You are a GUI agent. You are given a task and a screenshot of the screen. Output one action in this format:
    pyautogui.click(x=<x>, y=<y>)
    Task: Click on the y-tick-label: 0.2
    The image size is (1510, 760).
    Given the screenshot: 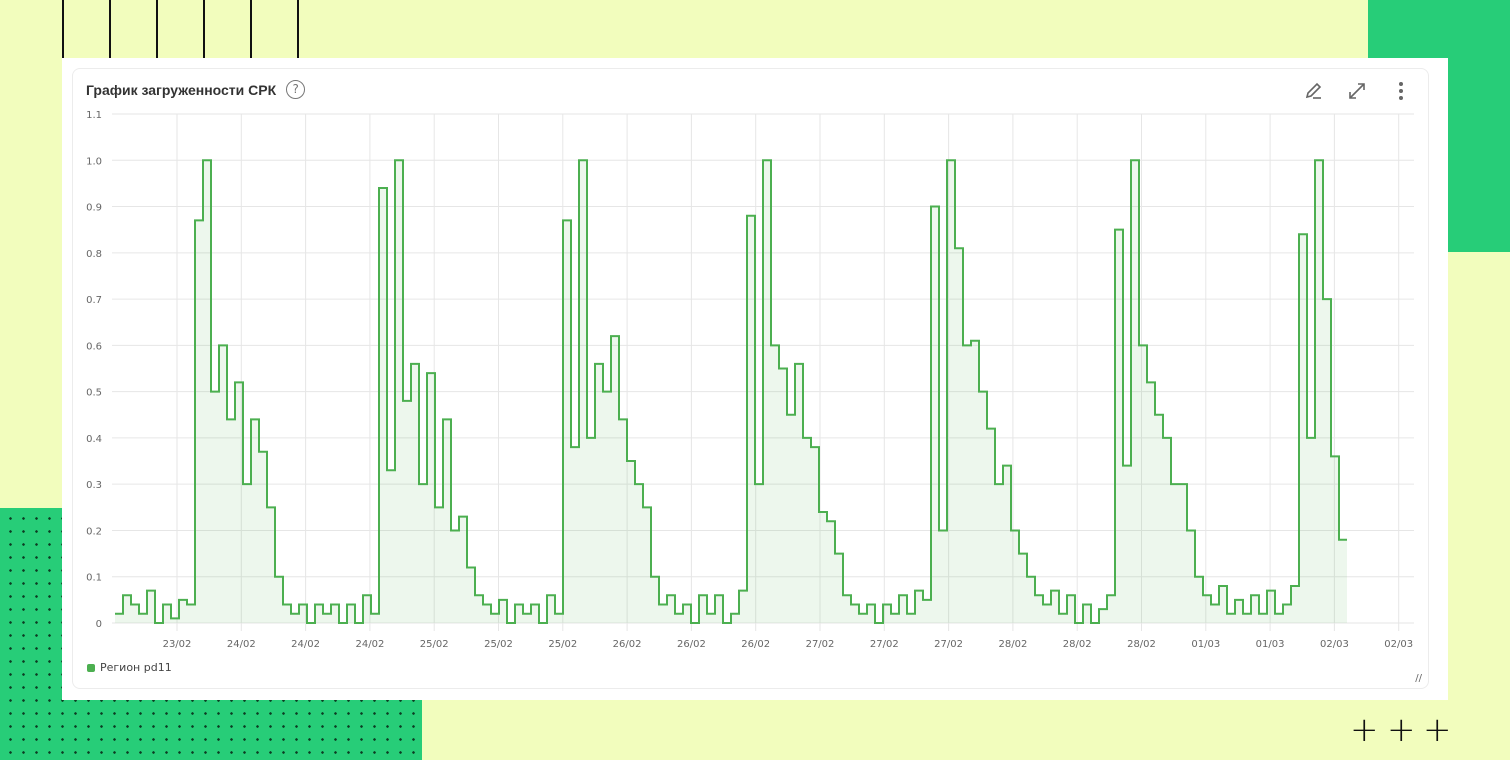 What is the action you would take?
    pyautogui.click(x=94, y=531)
    